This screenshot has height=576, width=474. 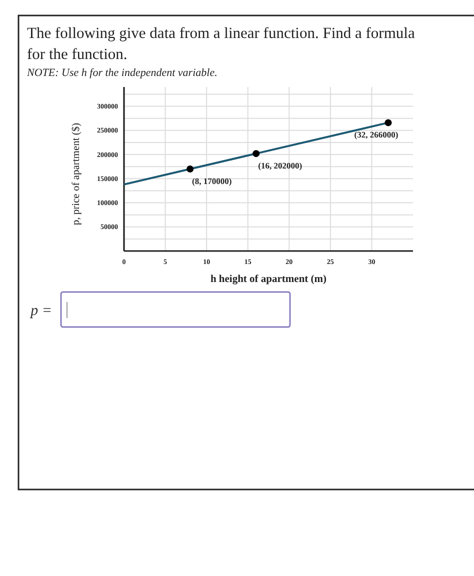 I want to click on text: p =, so click(x=41, y=311).